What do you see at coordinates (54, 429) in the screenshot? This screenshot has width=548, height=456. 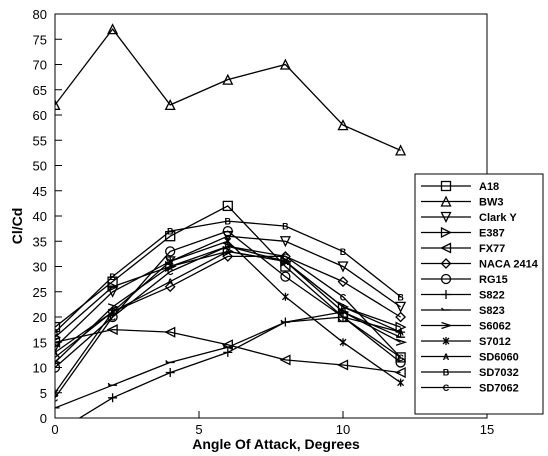 I see `x-tick-label: 0` at bounding box center [54, 429].